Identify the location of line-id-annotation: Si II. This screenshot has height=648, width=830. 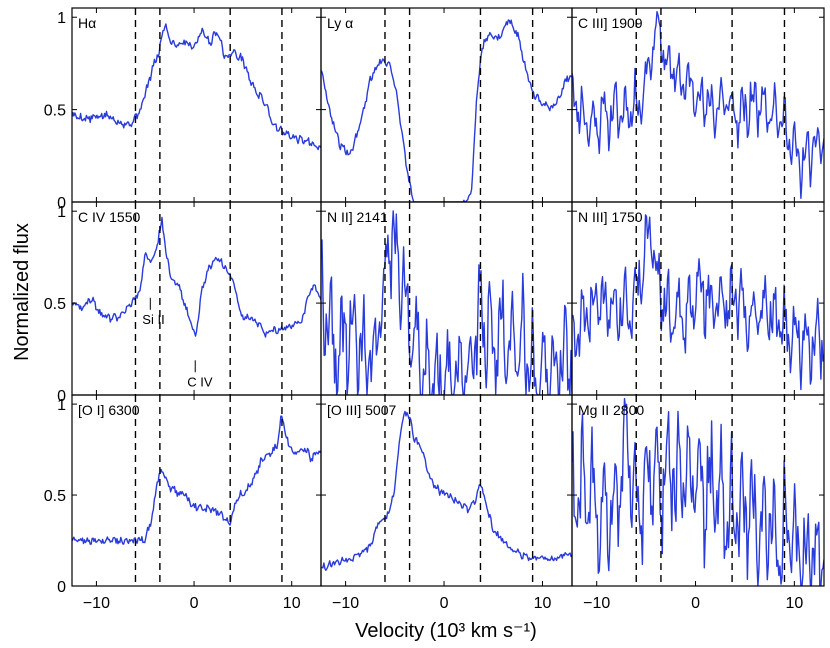
(153, 312).